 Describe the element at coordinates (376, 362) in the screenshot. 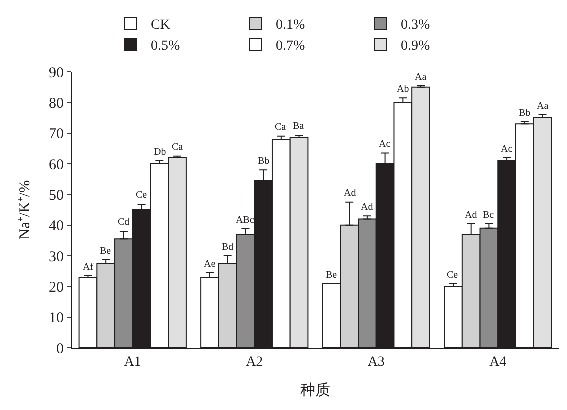

I see `x-tick-label: A3` at that location.